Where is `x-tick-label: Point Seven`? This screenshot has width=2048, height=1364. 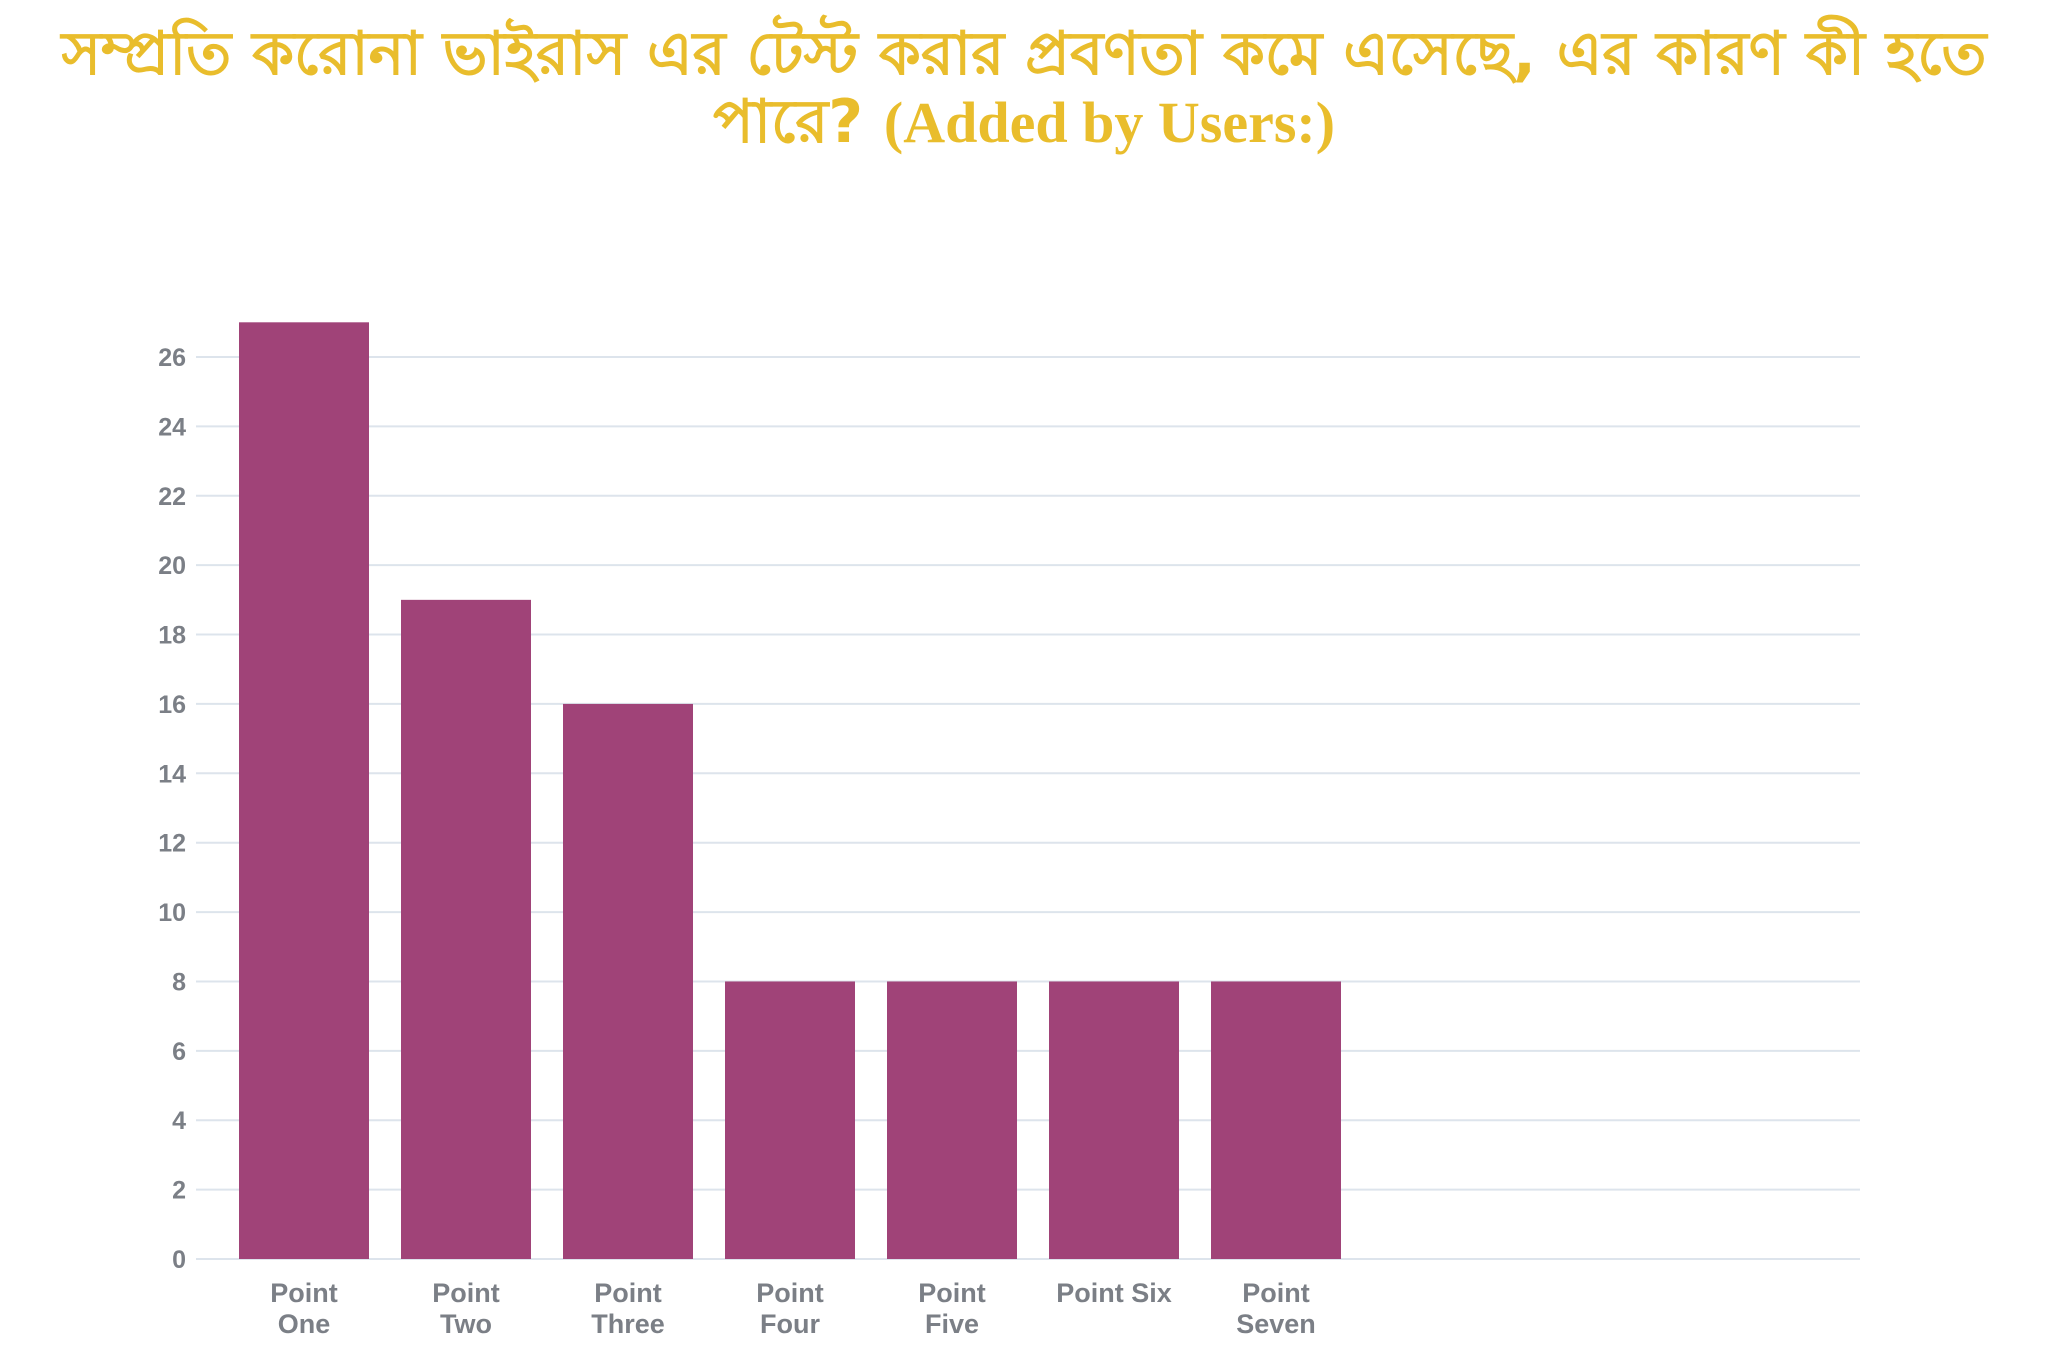
x-tick-label: Point Seven is located at coordinates (1276, 1308).